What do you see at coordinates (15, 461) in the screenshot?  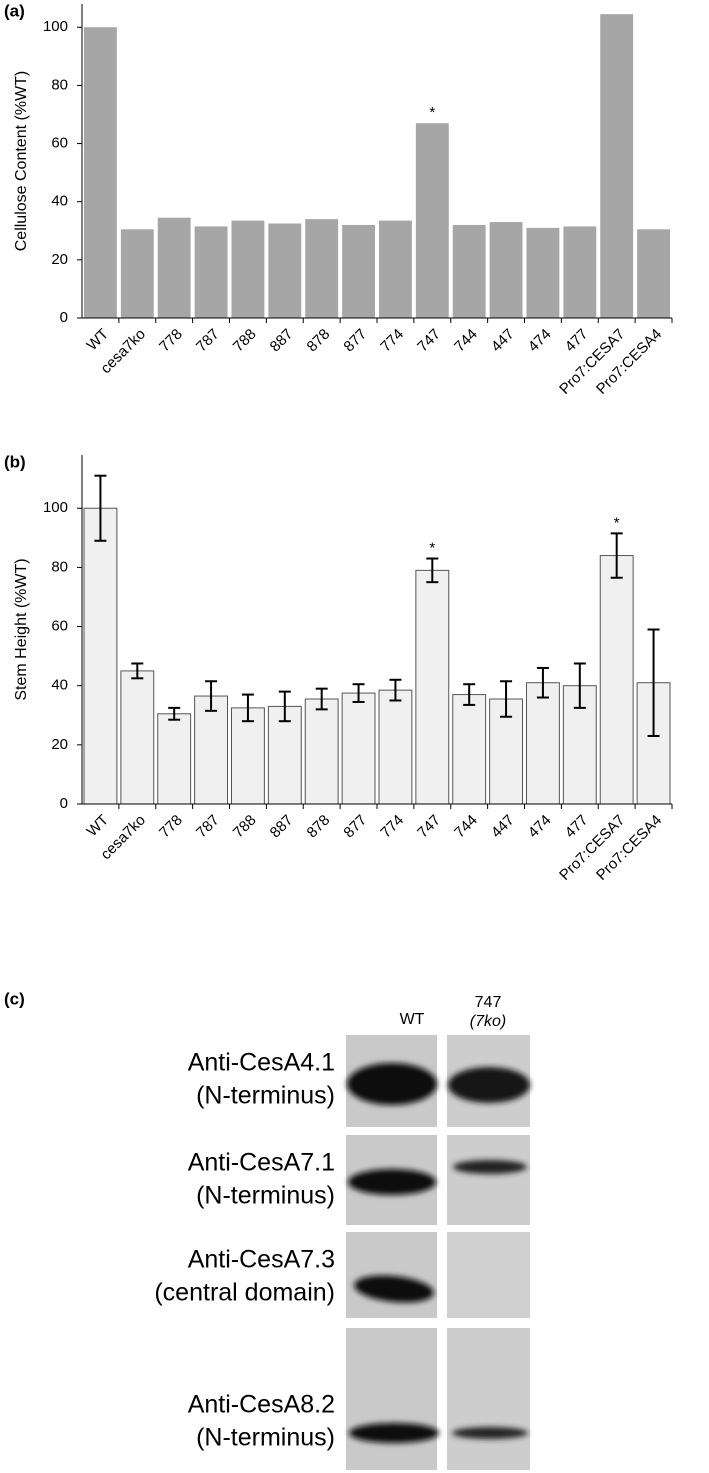 I see `panel-label: (b)` at bounding box center [15, 461].